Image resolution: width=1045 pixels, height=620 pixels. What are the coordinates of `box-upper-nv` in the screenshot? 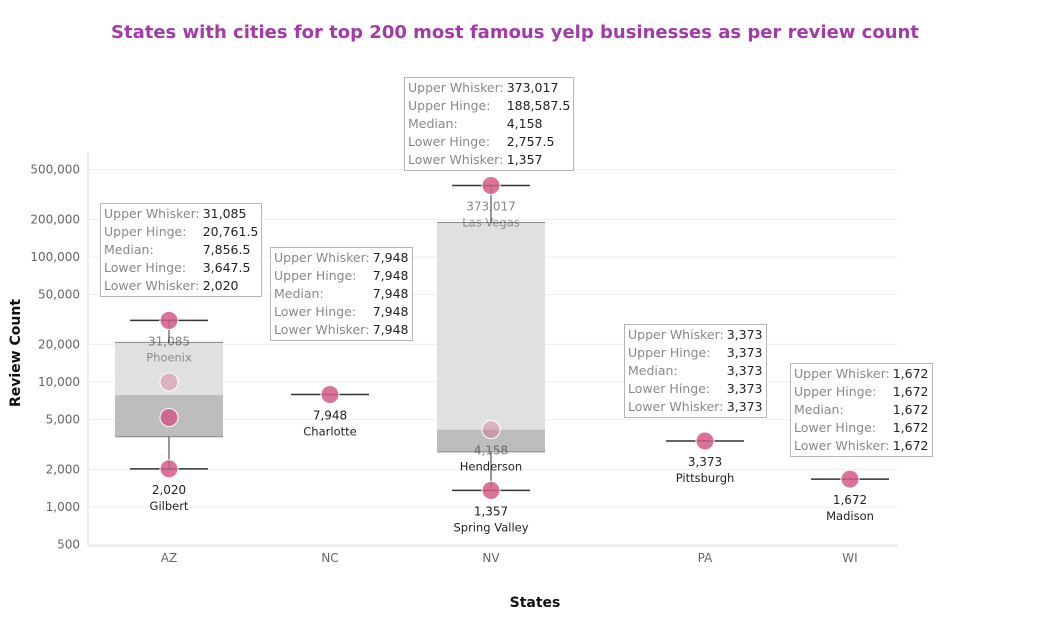 It's located at (491, 326).